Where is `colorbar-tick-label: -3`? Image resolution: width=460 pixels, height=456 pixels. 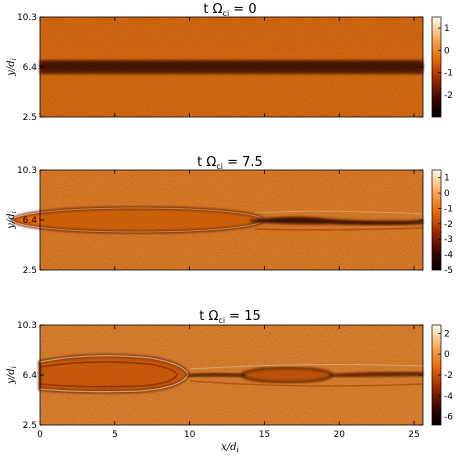
colorbar-tick-label: -3 is located at coordinates (448, 240).